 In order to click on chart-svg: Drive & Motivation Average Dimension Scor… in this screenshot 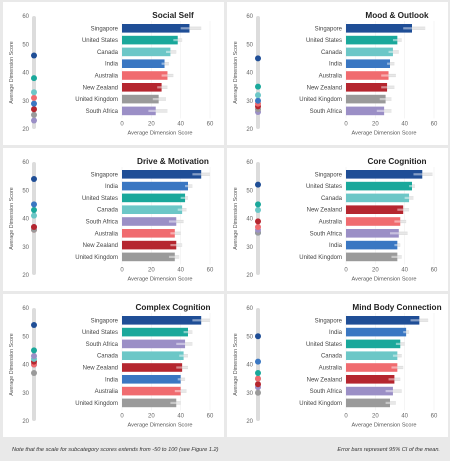, I will do `click(111, 219)`.